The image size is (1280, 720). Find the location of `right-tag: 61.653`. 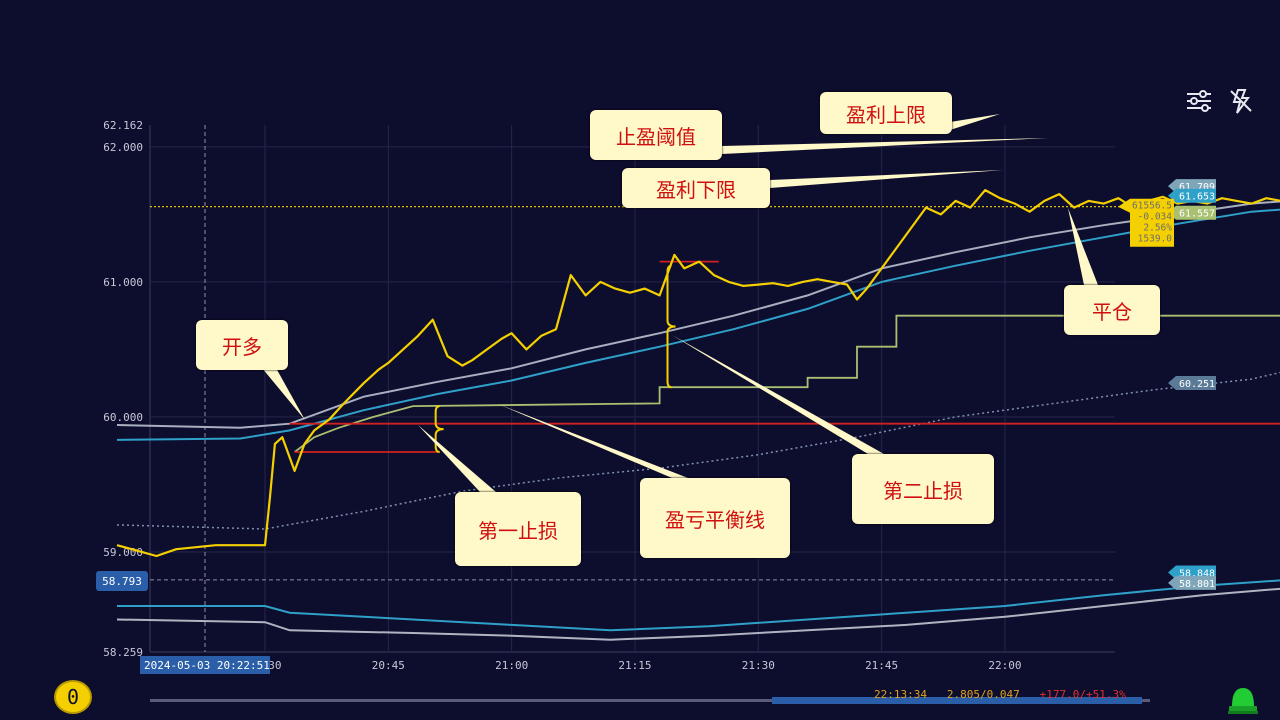

right-tag: 61.653 is located at coordinates (1192, 195).